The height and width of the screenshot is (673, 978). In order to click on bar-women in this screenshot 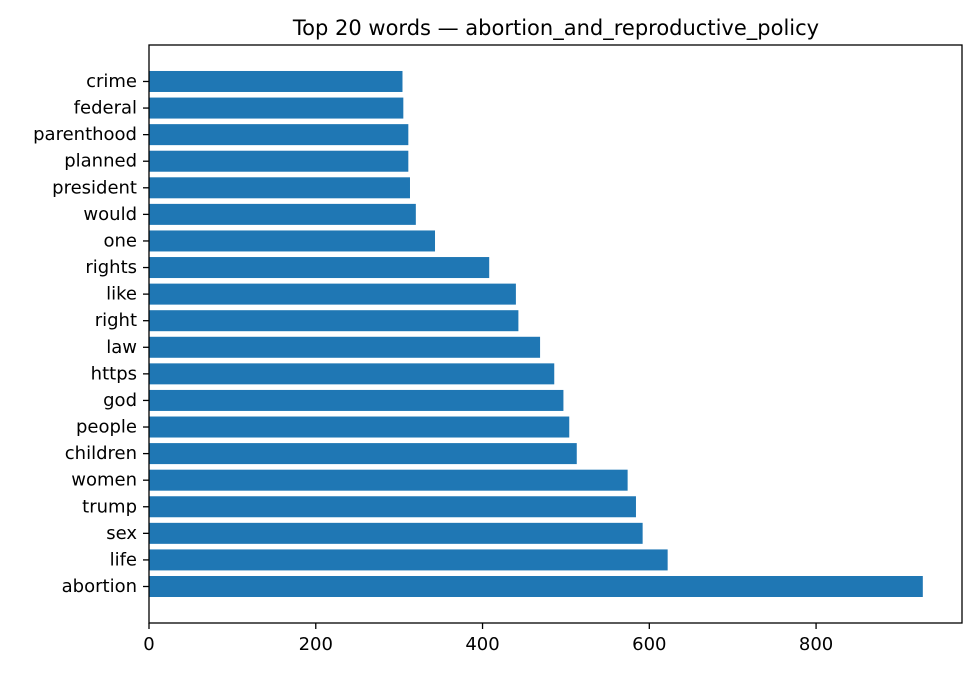, I will do `click(388, 480)`.